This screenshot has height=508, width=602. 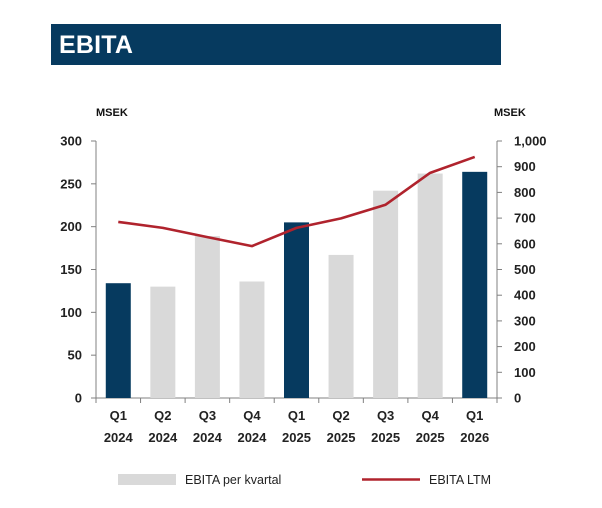 I want to click on left-tick-label: 250, so click(x=71, y=183).